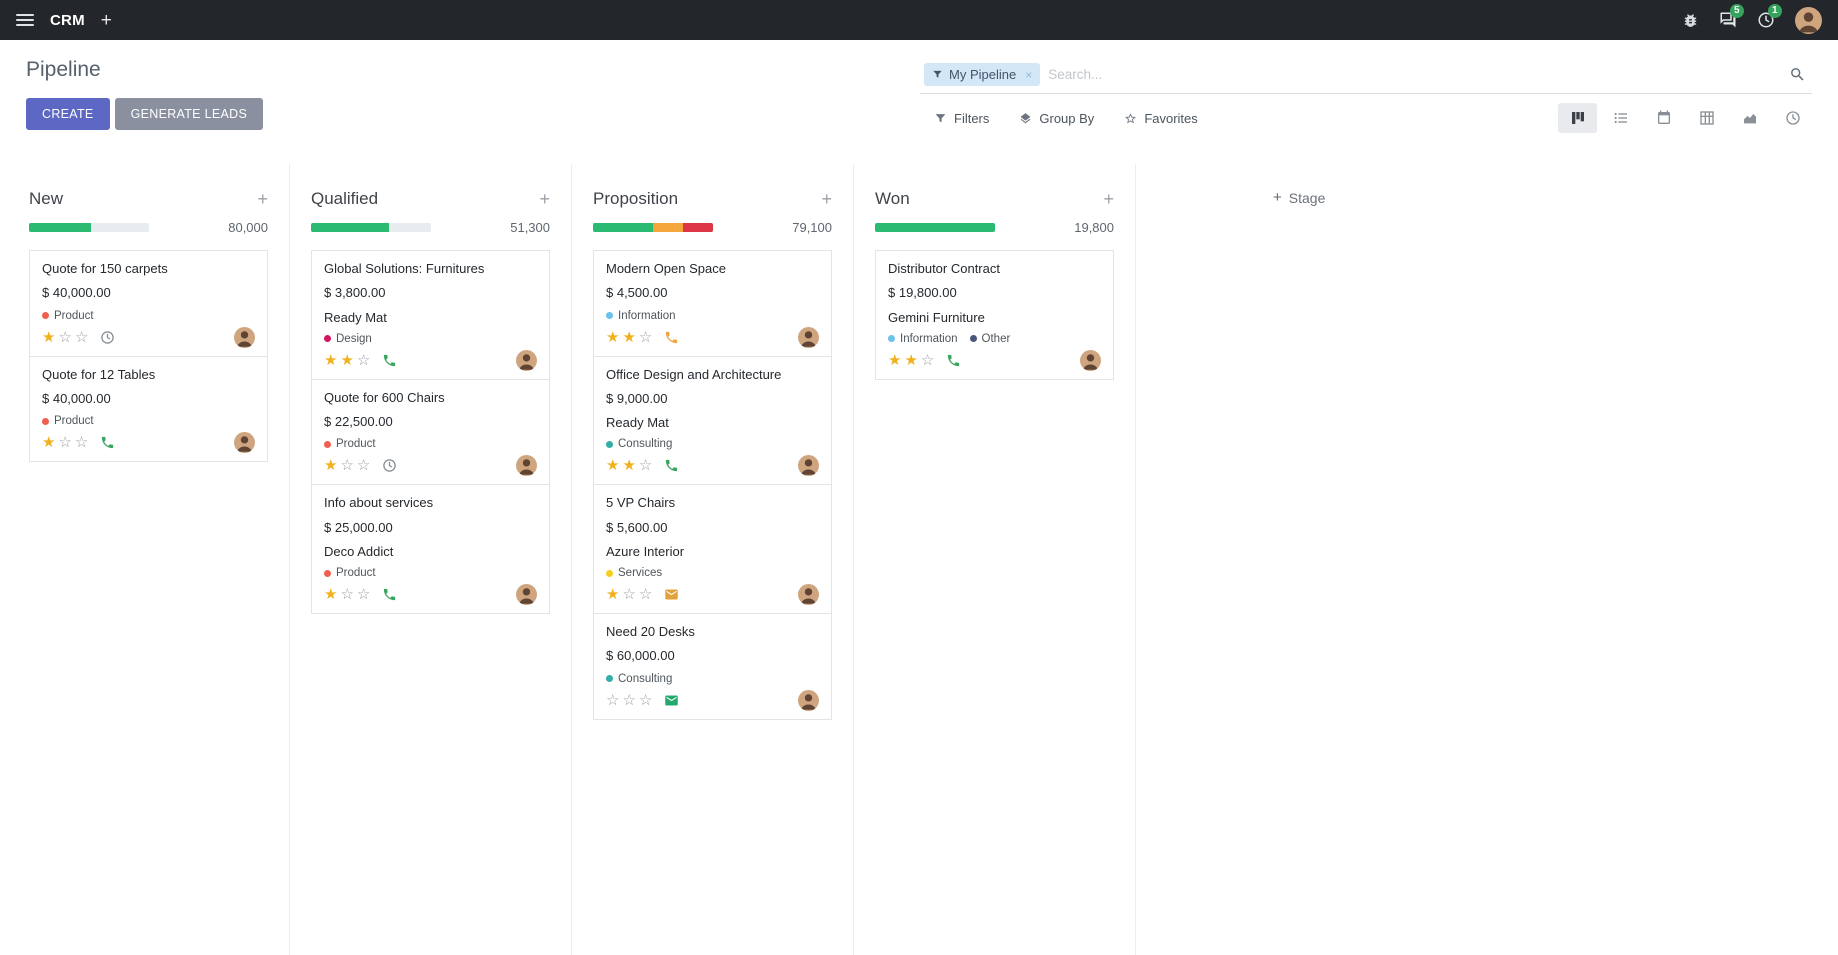 The image size is (1838, 955). Describe the element at coordinates (25, 20) in the screenshot. I see `apps-menu-icon` at that location.